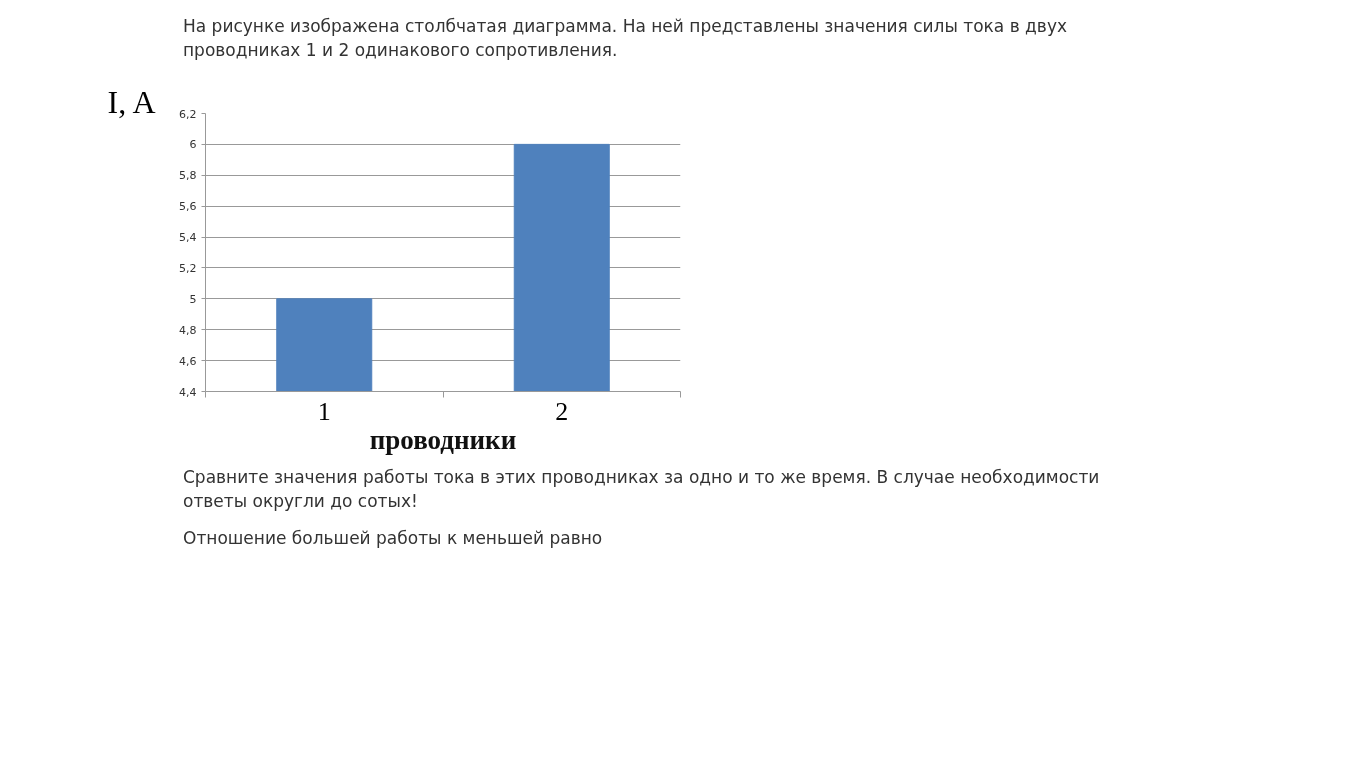  What do you see at coordinates (188, 207) in the screenshot?
I see `y-tick-label: 5,6` at bounding box center [188, 207].